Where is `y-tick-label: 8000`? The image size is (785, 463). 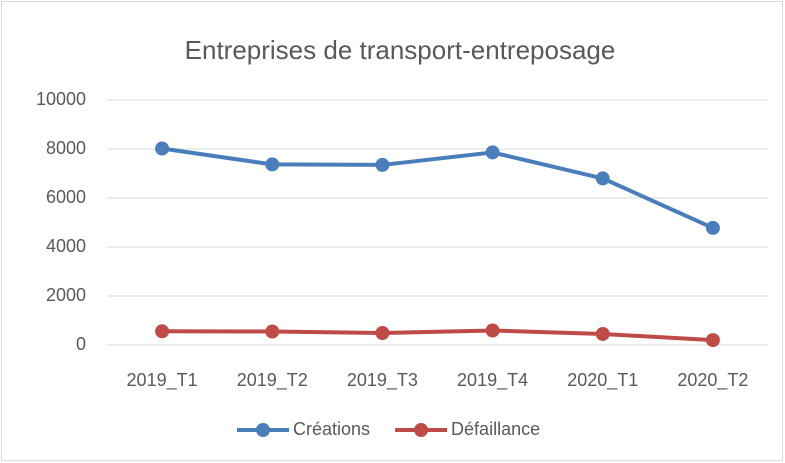
y-tick-label: 8000 is located at coordinates (66, 148).